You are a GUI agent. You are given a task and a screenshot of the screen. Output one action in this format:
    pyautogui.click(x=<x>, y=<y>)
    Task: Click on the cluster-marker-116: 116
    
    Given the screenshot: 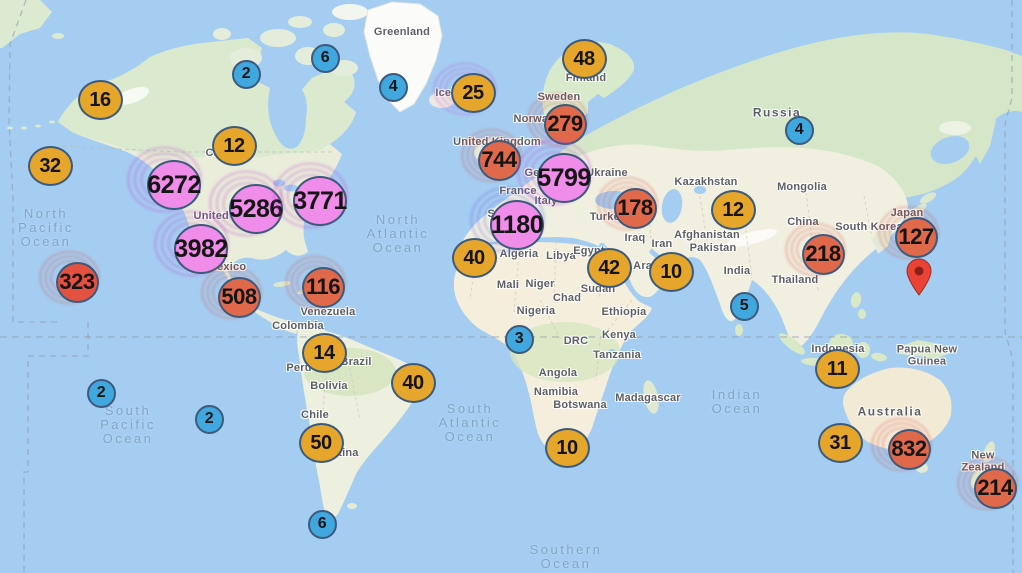 What is the action you would take?
    pyautogui.click(x=323, y=287)
    